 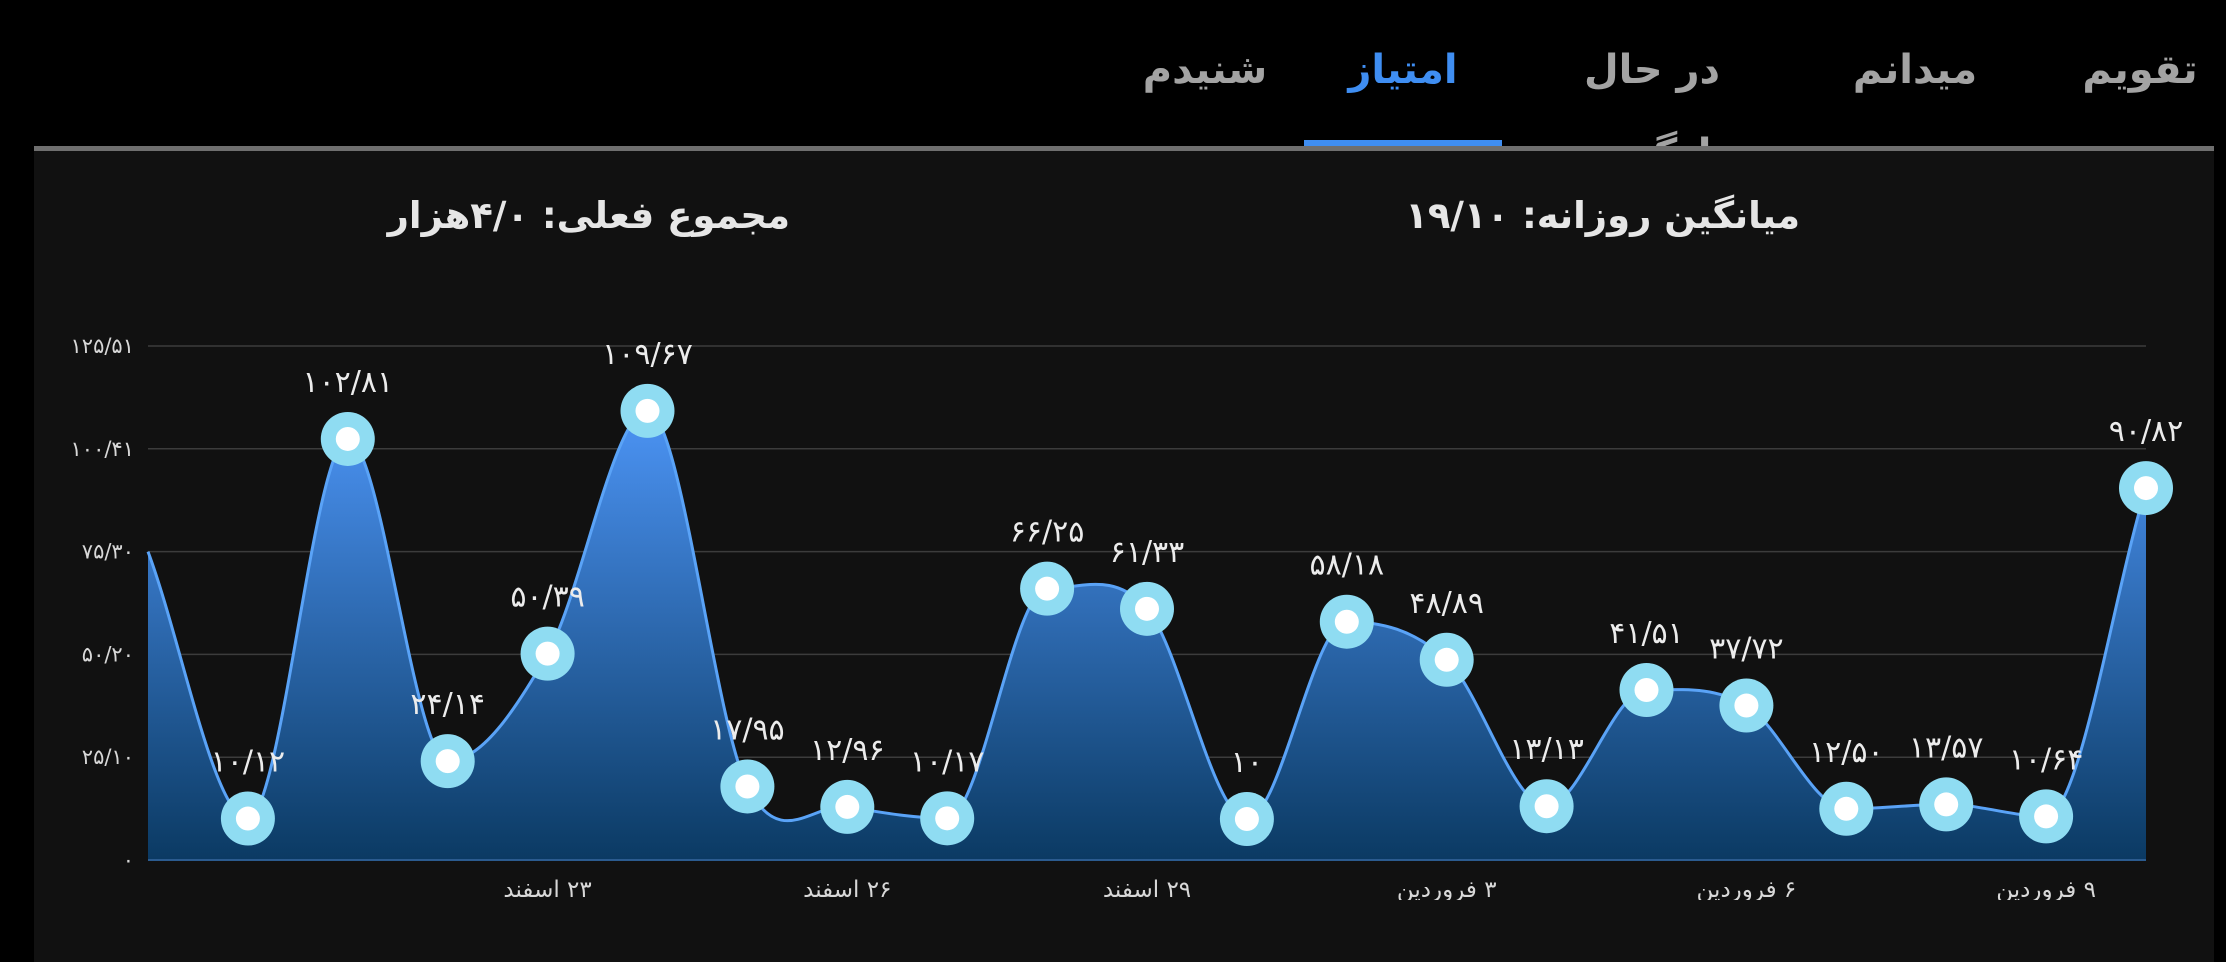 What do you see at coordinates (1147, 888) in the screenshot?
I see `x-tick-label: ۲۹ اسفند` at bounding box center [1147, 888].